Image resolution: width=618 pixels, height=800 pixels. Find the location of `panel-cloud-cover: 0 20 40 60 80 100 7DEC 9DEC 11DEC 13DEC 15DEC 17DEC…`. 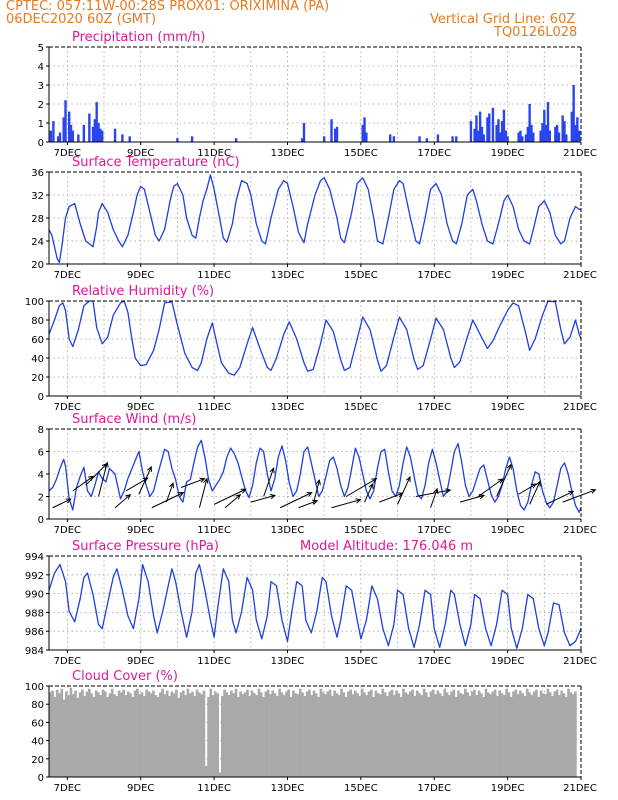

panel-cloud-cover: 0 20 40 60 80 100 7DEC 9DEC 11DEC 13DEC 15DEC 17DEC… is located at coordinates (311, 731).